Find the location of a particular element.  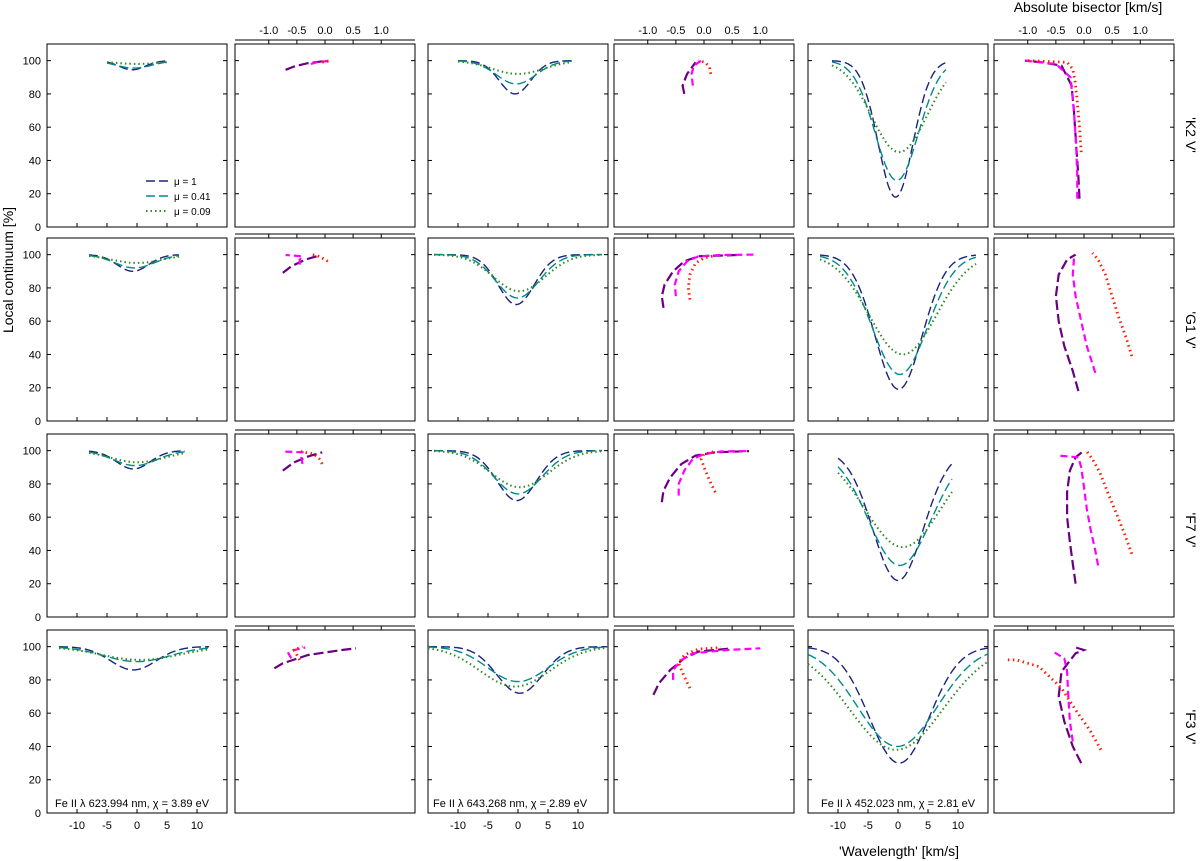

panel-frame-r2-c1 is located at coordinates (137, 329).